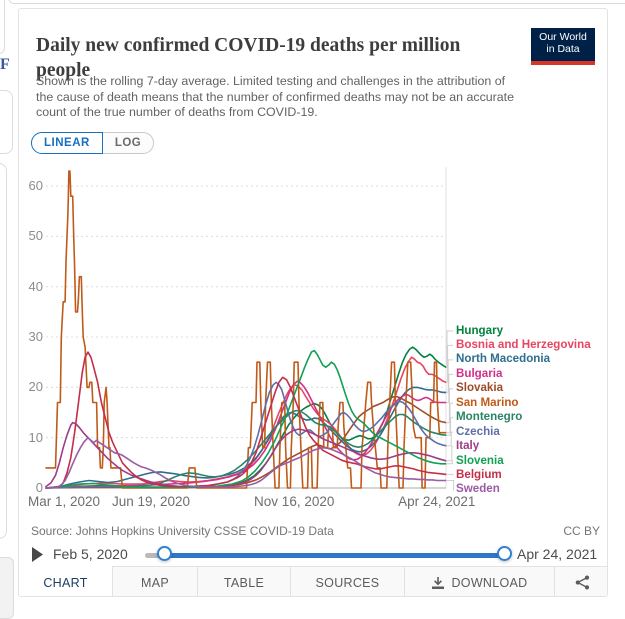 Image resolution: width=625 pixels, height=619 pixels. I want to click on owid-logo: Our World in Data, so click(563, 46).